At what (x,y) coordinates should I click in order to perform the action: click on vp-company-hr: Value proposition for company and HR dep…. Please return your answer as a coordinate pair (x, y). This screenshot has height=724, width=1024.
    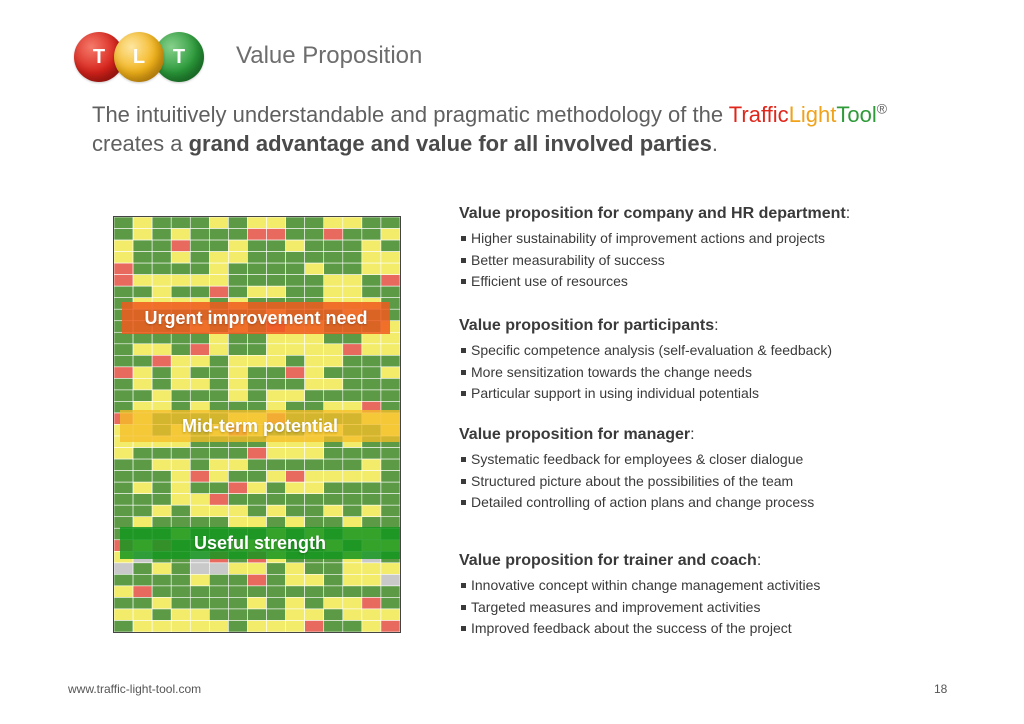
    Looking at the image, I should click on (719, 249).